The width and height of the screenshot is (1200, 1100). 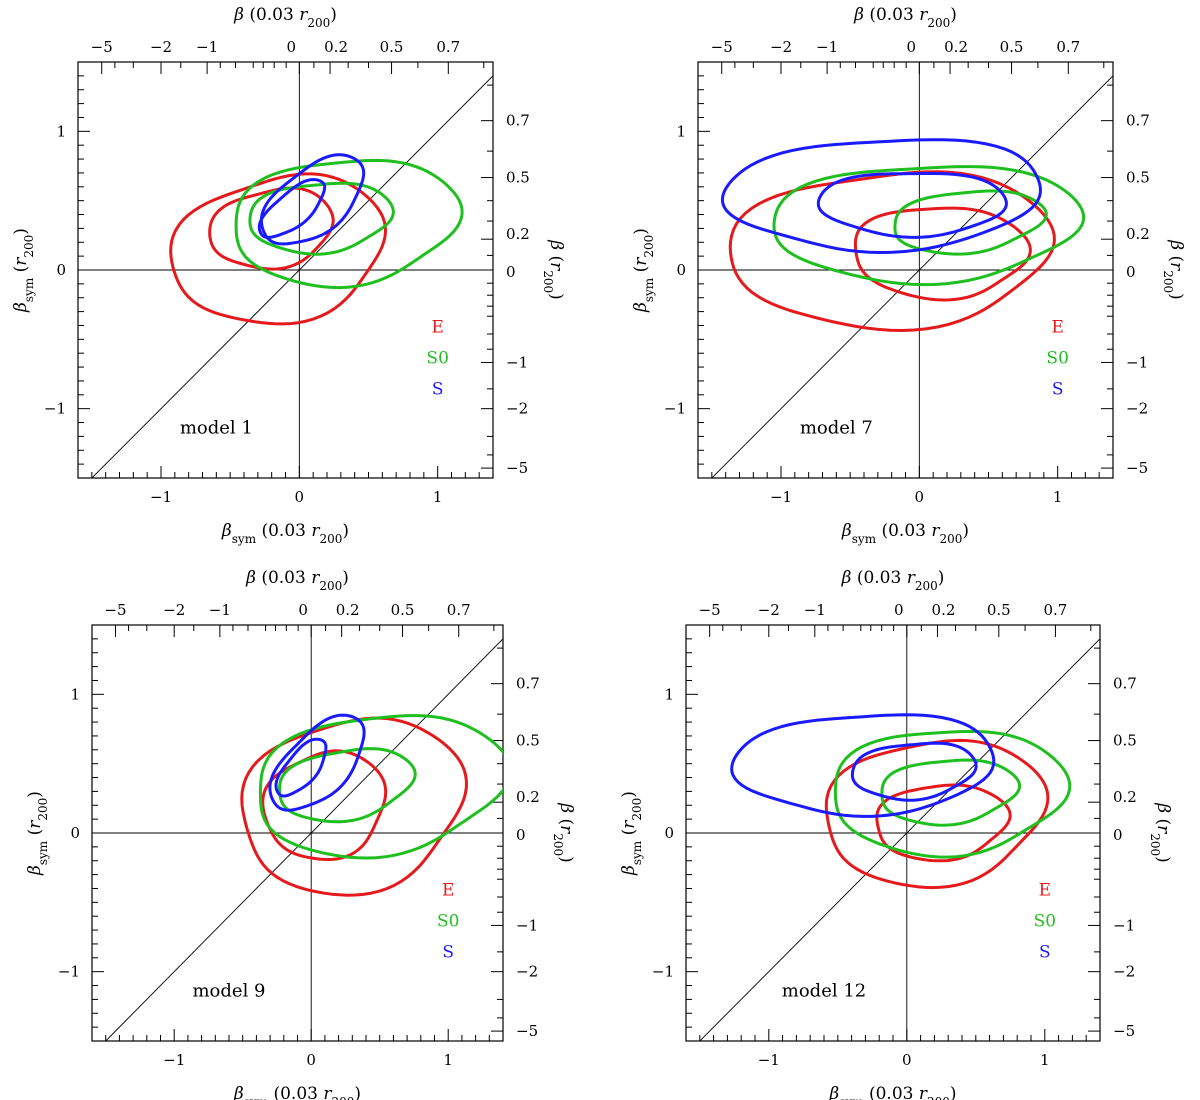 I want to click on diagonal-line, so click(x=292, y=276).